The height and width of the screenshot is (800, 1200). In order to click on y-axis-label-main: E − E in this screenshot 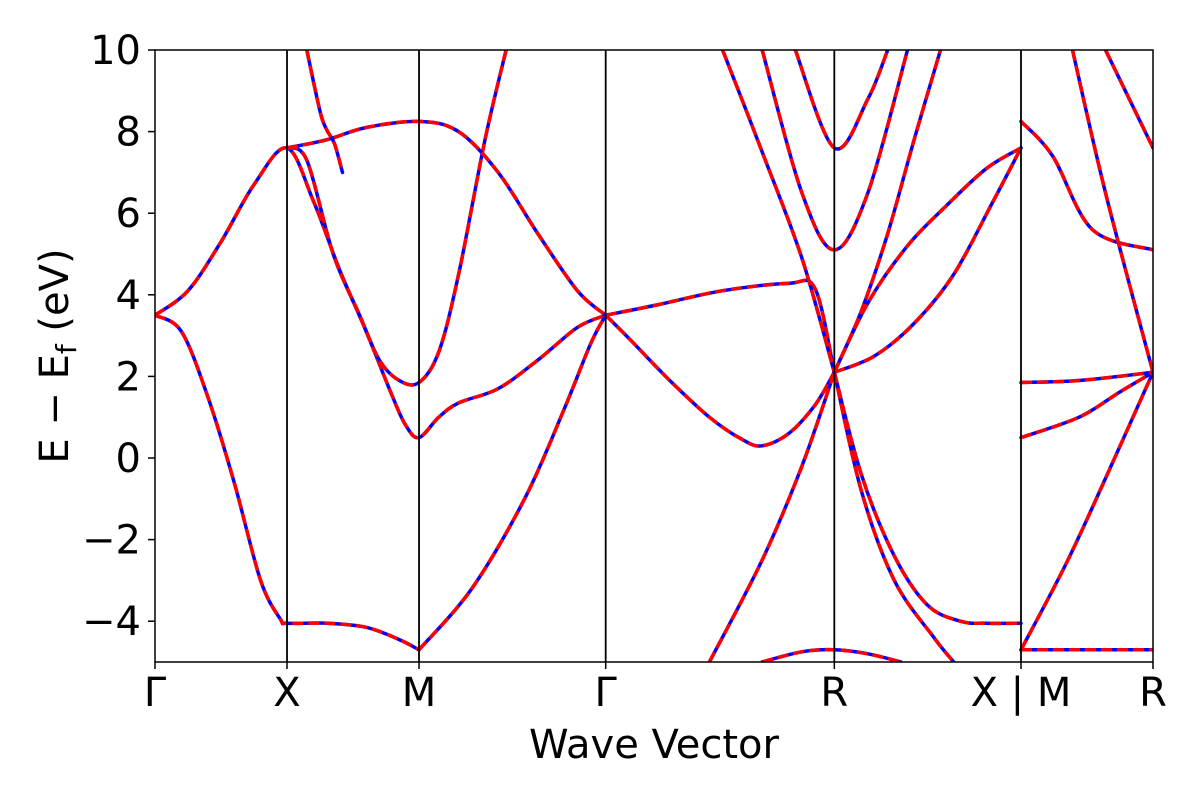, I will do `click(55, 409)`.